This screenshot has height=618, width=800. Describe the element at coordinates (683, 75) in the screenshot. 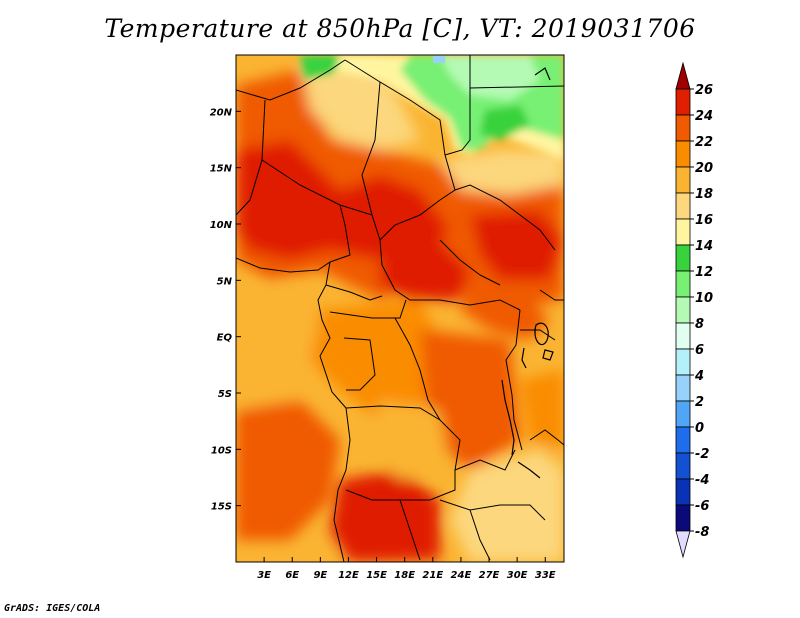

I see `colorbar-top-arrow` at that location.